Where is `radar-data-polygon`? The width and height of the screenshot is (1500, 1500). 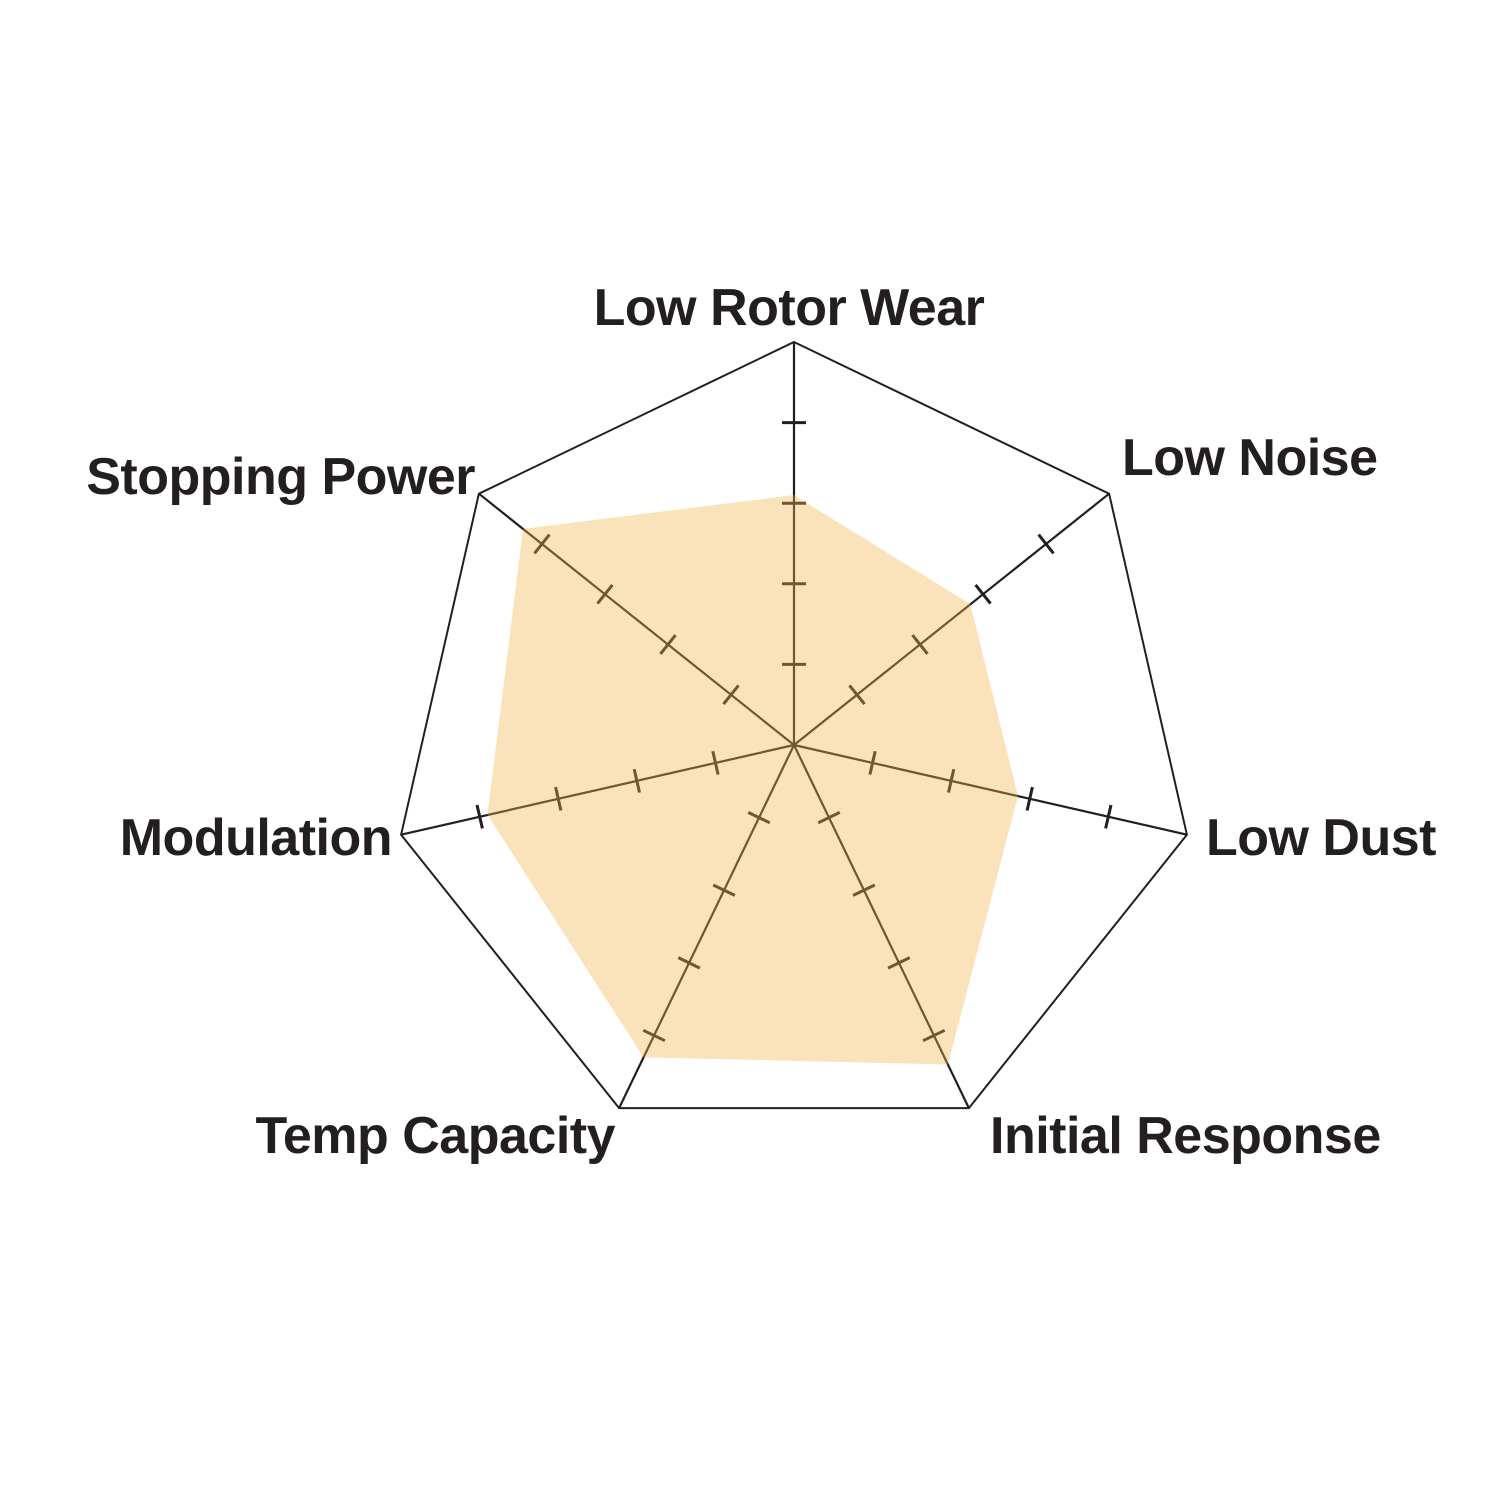
radar-data-polygon is located at coordinates (752, 780).